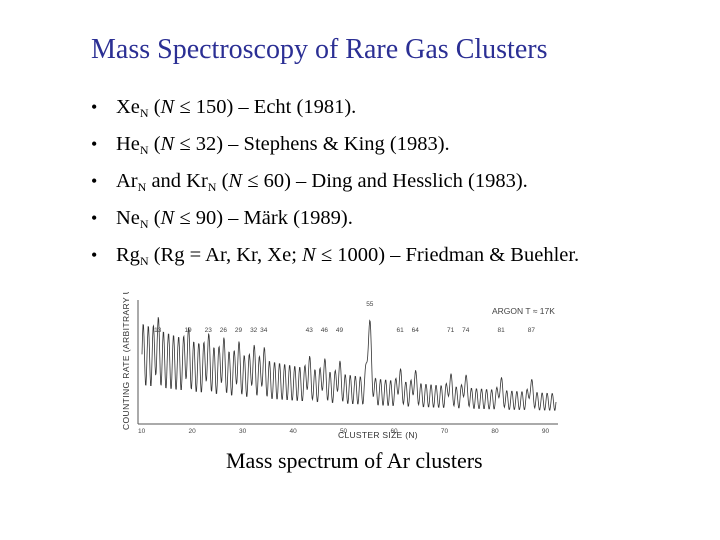 The image size is (720, 540). What do you see at coordinates (243, 431) in the screenshot?
I see `x-tick-label: 30` at bounding box center [243, 431].